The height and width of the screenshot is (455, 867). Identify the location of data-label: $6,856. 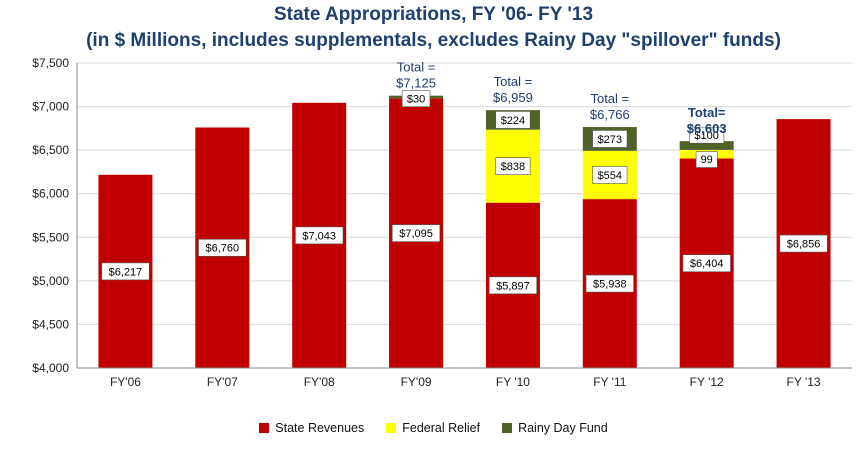
(804, 245).